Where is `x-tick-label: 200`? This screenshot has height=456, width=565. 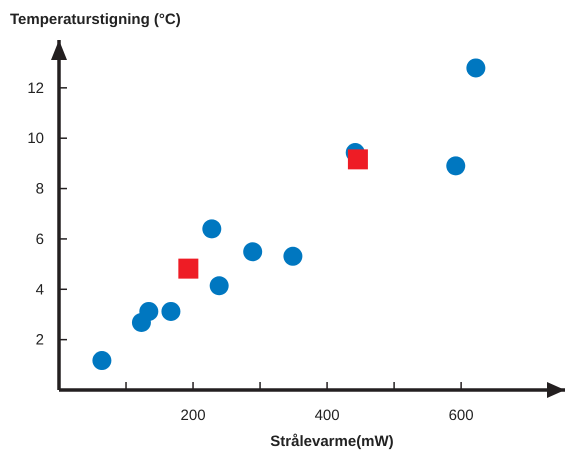 x-tick-label: 200 is located at coordinates (193, 415).